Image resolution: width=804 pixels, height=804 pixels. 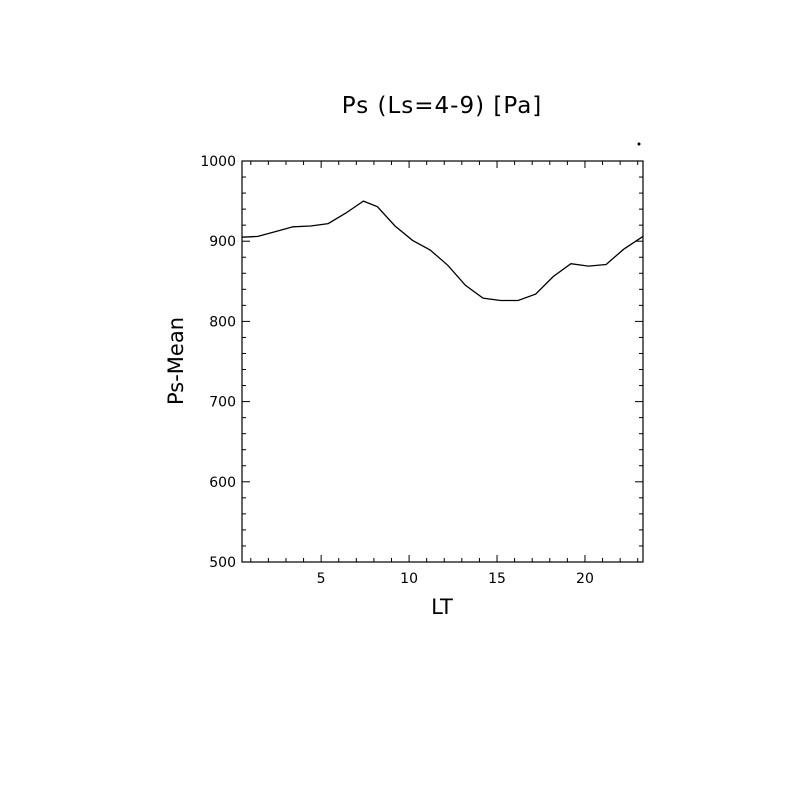 I want to click on x-axis-label: LT, so click(x=442, y=607).